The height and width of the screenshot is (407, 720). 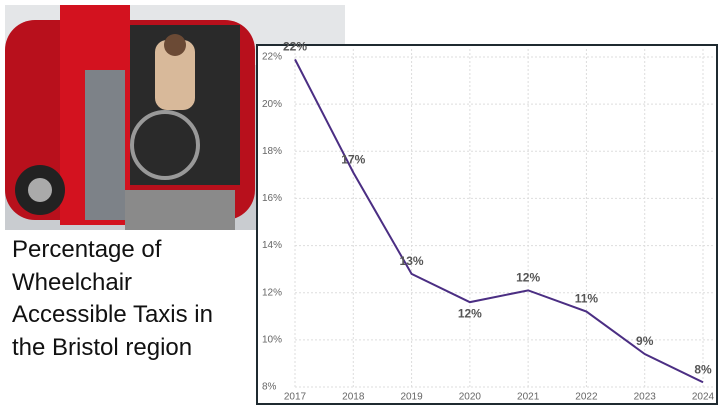 What do you see at coordinates (528, 397) in the screenshot?
I see `x-tick-label: 2021` at bounding box center [528, 397].